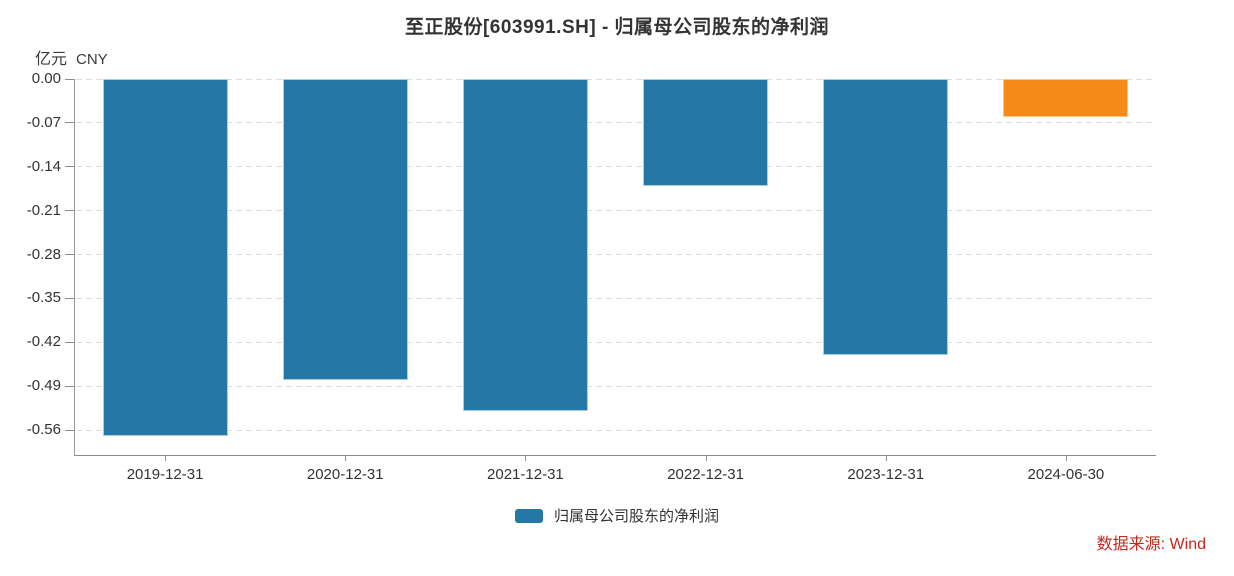 The width and height of the screenshot is (1234, 576). I want to click on y-axis-unit-label: 亿元 CNY, so click(71, 57).